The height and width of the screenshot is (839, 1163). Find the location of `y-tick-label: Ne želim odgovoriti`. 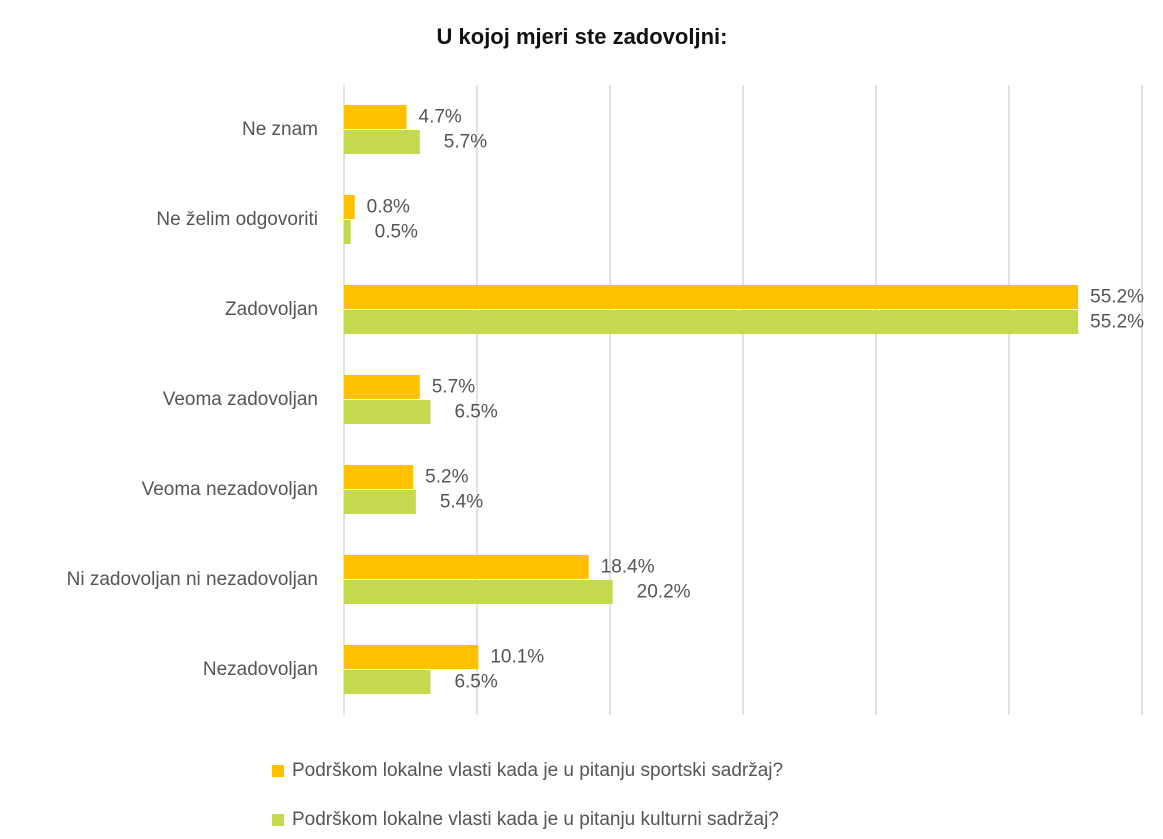

y-tick-label: Ne želim odgovoriti is located at coordinates (237, 219).